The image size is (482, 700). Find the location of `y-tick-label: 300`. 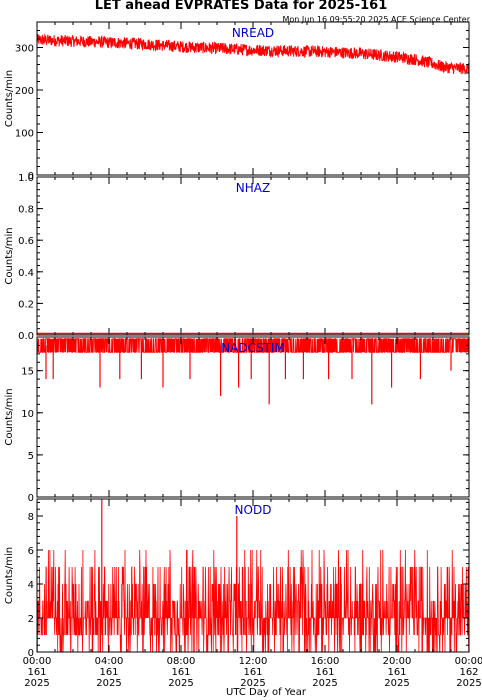

y-tick-label: 300 is located at coordinates (24, 49).